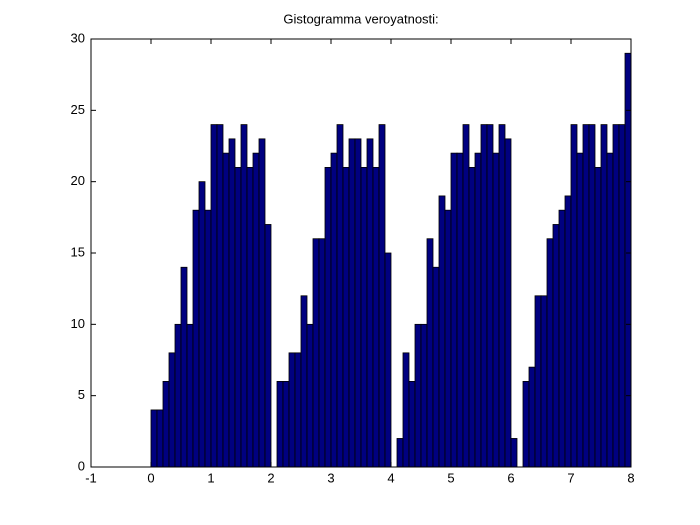  What do you see at coordinates (150, 477) in the screenshot?
I see `x-tick-label: 0` at bounding box center [150, 477].